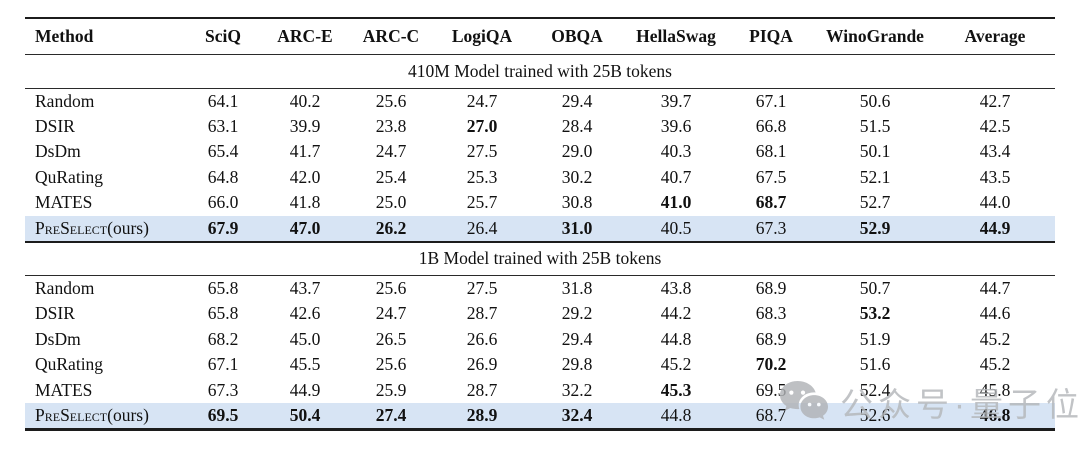  Describe the element at coordinates (995, 313) in the screenshot. I see `value-cell: 44.6` at that location.